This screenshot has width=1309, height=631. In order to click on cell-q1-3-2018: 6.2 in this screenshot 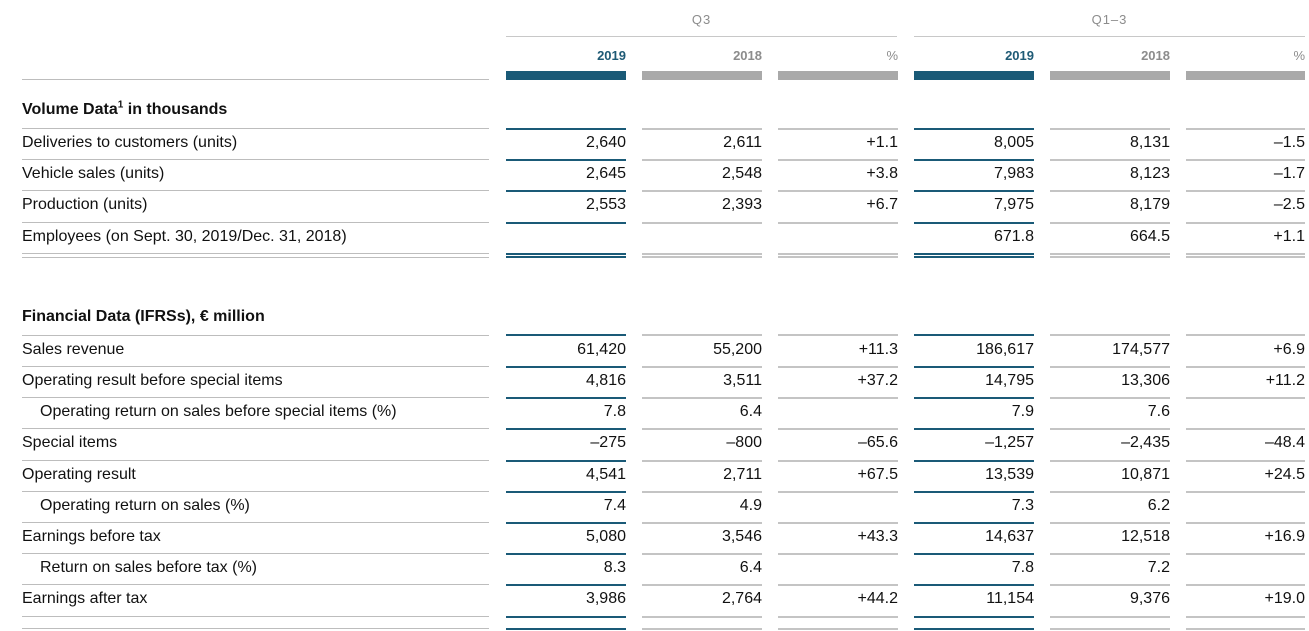, I will do `click(1158, 505)`.